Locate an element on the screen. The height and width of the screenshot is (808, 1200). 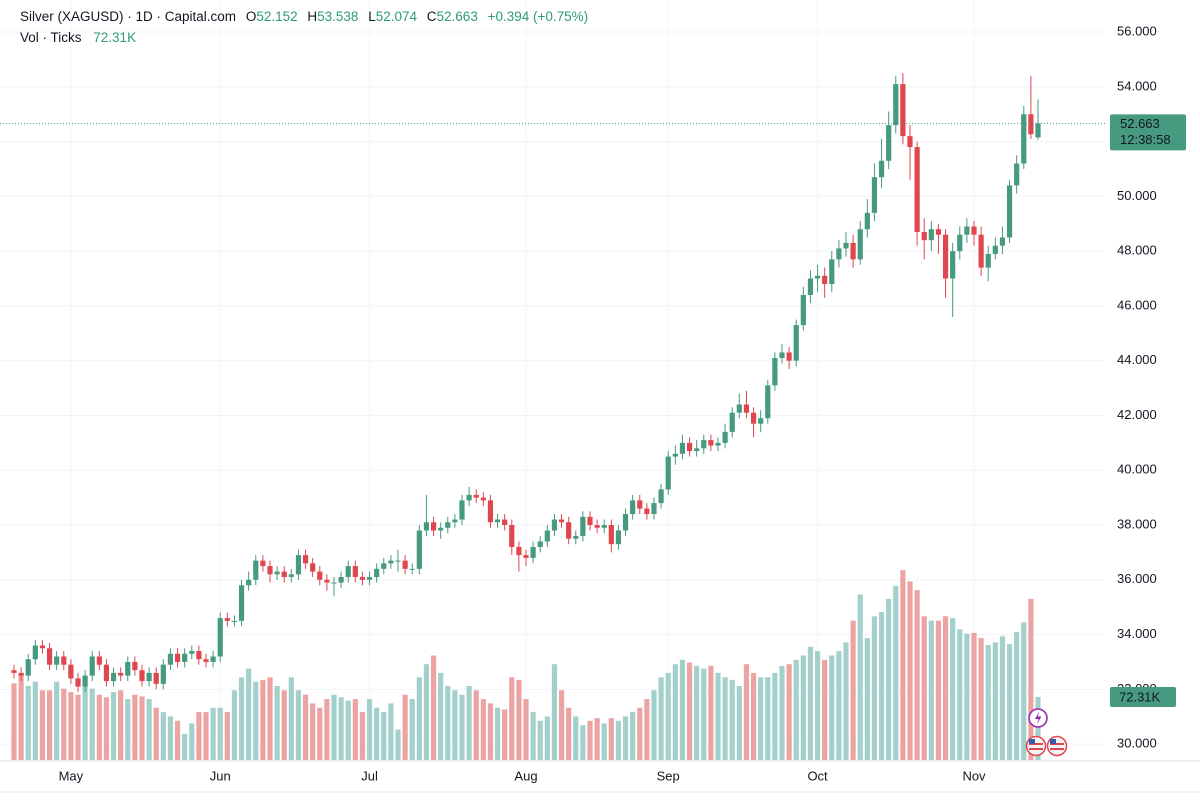
volume-label: 72.31K is located at coordinates (1140, 696).